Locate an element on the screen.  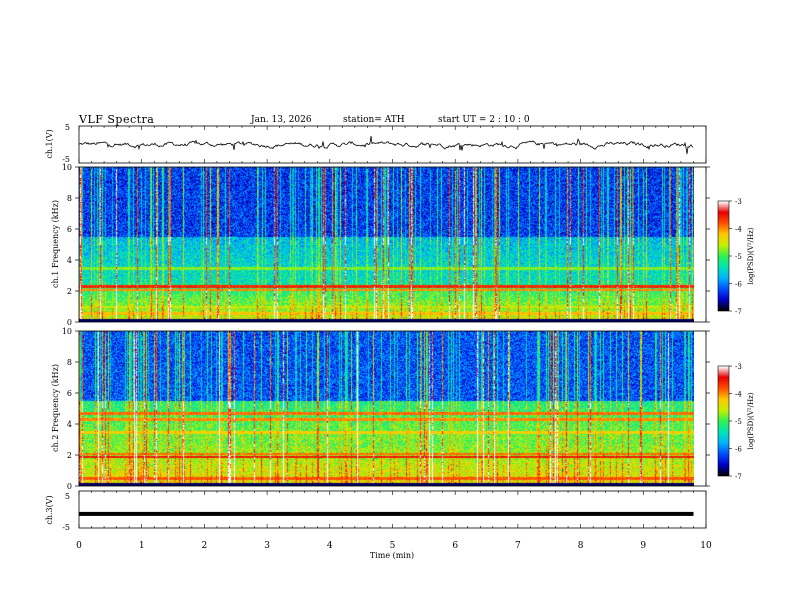
ch2-cb-label--3: -3 is located at coordinates (738, 367).